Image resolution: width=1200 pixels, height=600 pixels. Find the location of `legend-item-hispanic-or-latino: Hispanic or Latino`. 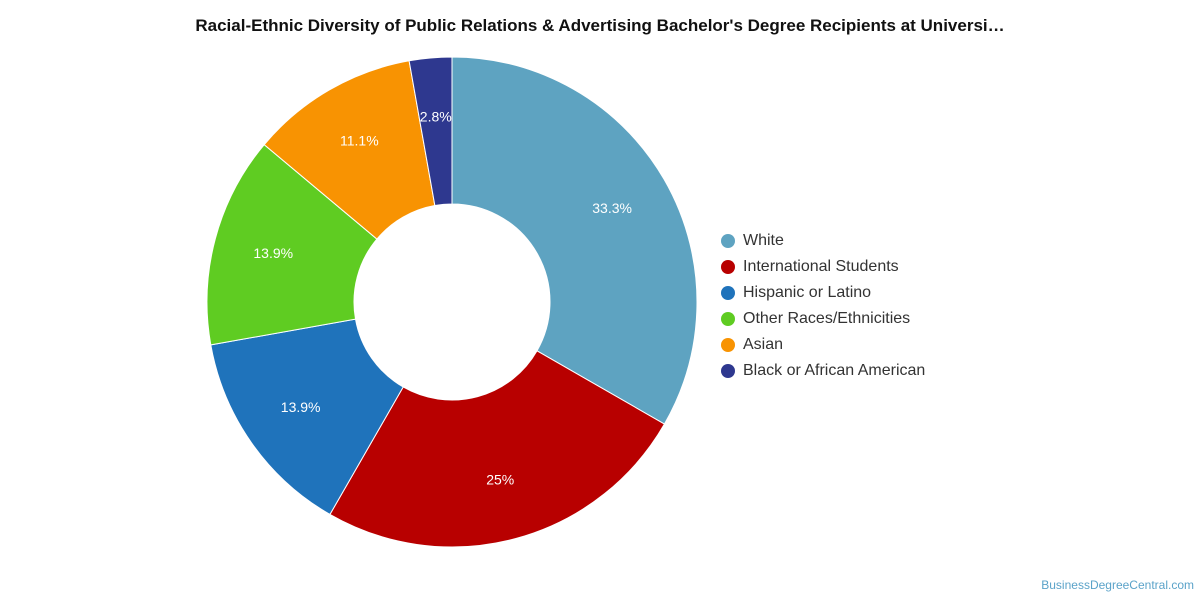

legend-item-hispanic-or-latino: Hispanic or Latino is located at coordinates (823, 293).